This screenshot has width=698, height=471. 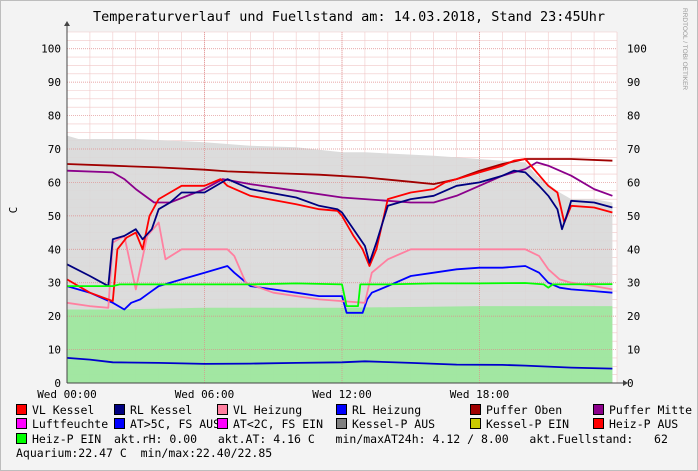 What do you see at coordinates (51, 49) in the screenshot?
I see `y-tick-label-left: 100` at bounding box center [51, 49].